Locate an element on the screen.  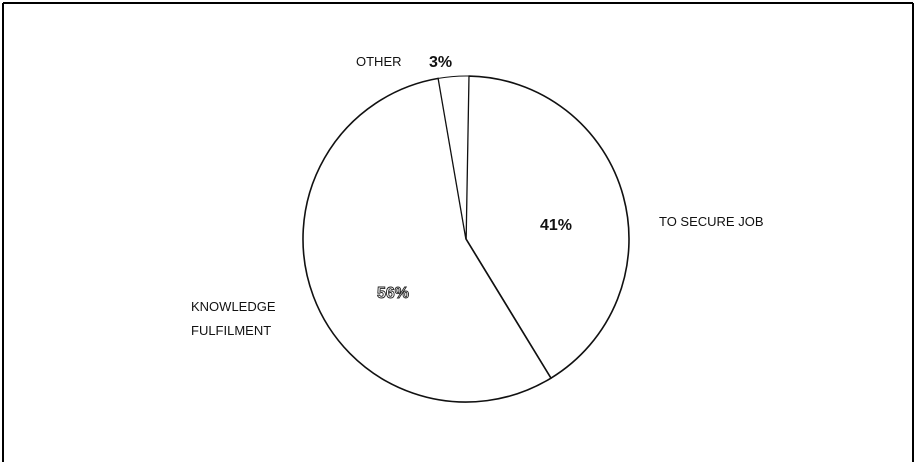
slice-label-knowledge-fulfilment: KNOWLEDGE FULFILMENT is located at coordinates (233, 318).